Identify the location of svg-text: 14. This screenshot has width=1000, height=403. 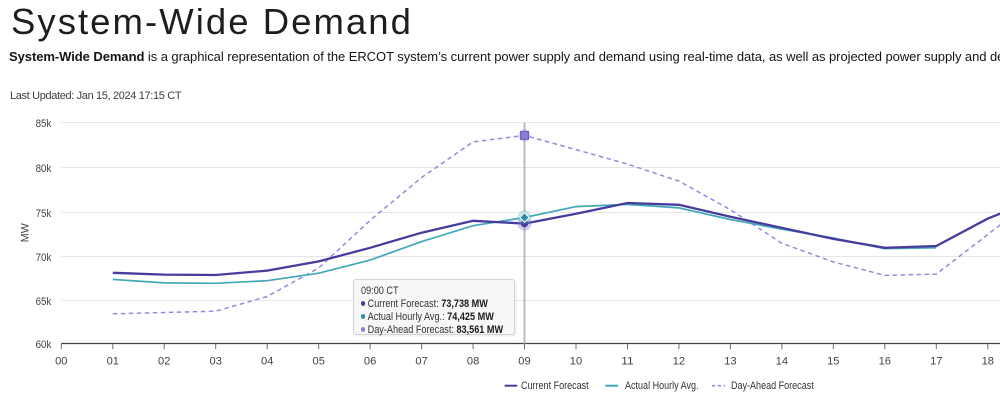
(782, 362).